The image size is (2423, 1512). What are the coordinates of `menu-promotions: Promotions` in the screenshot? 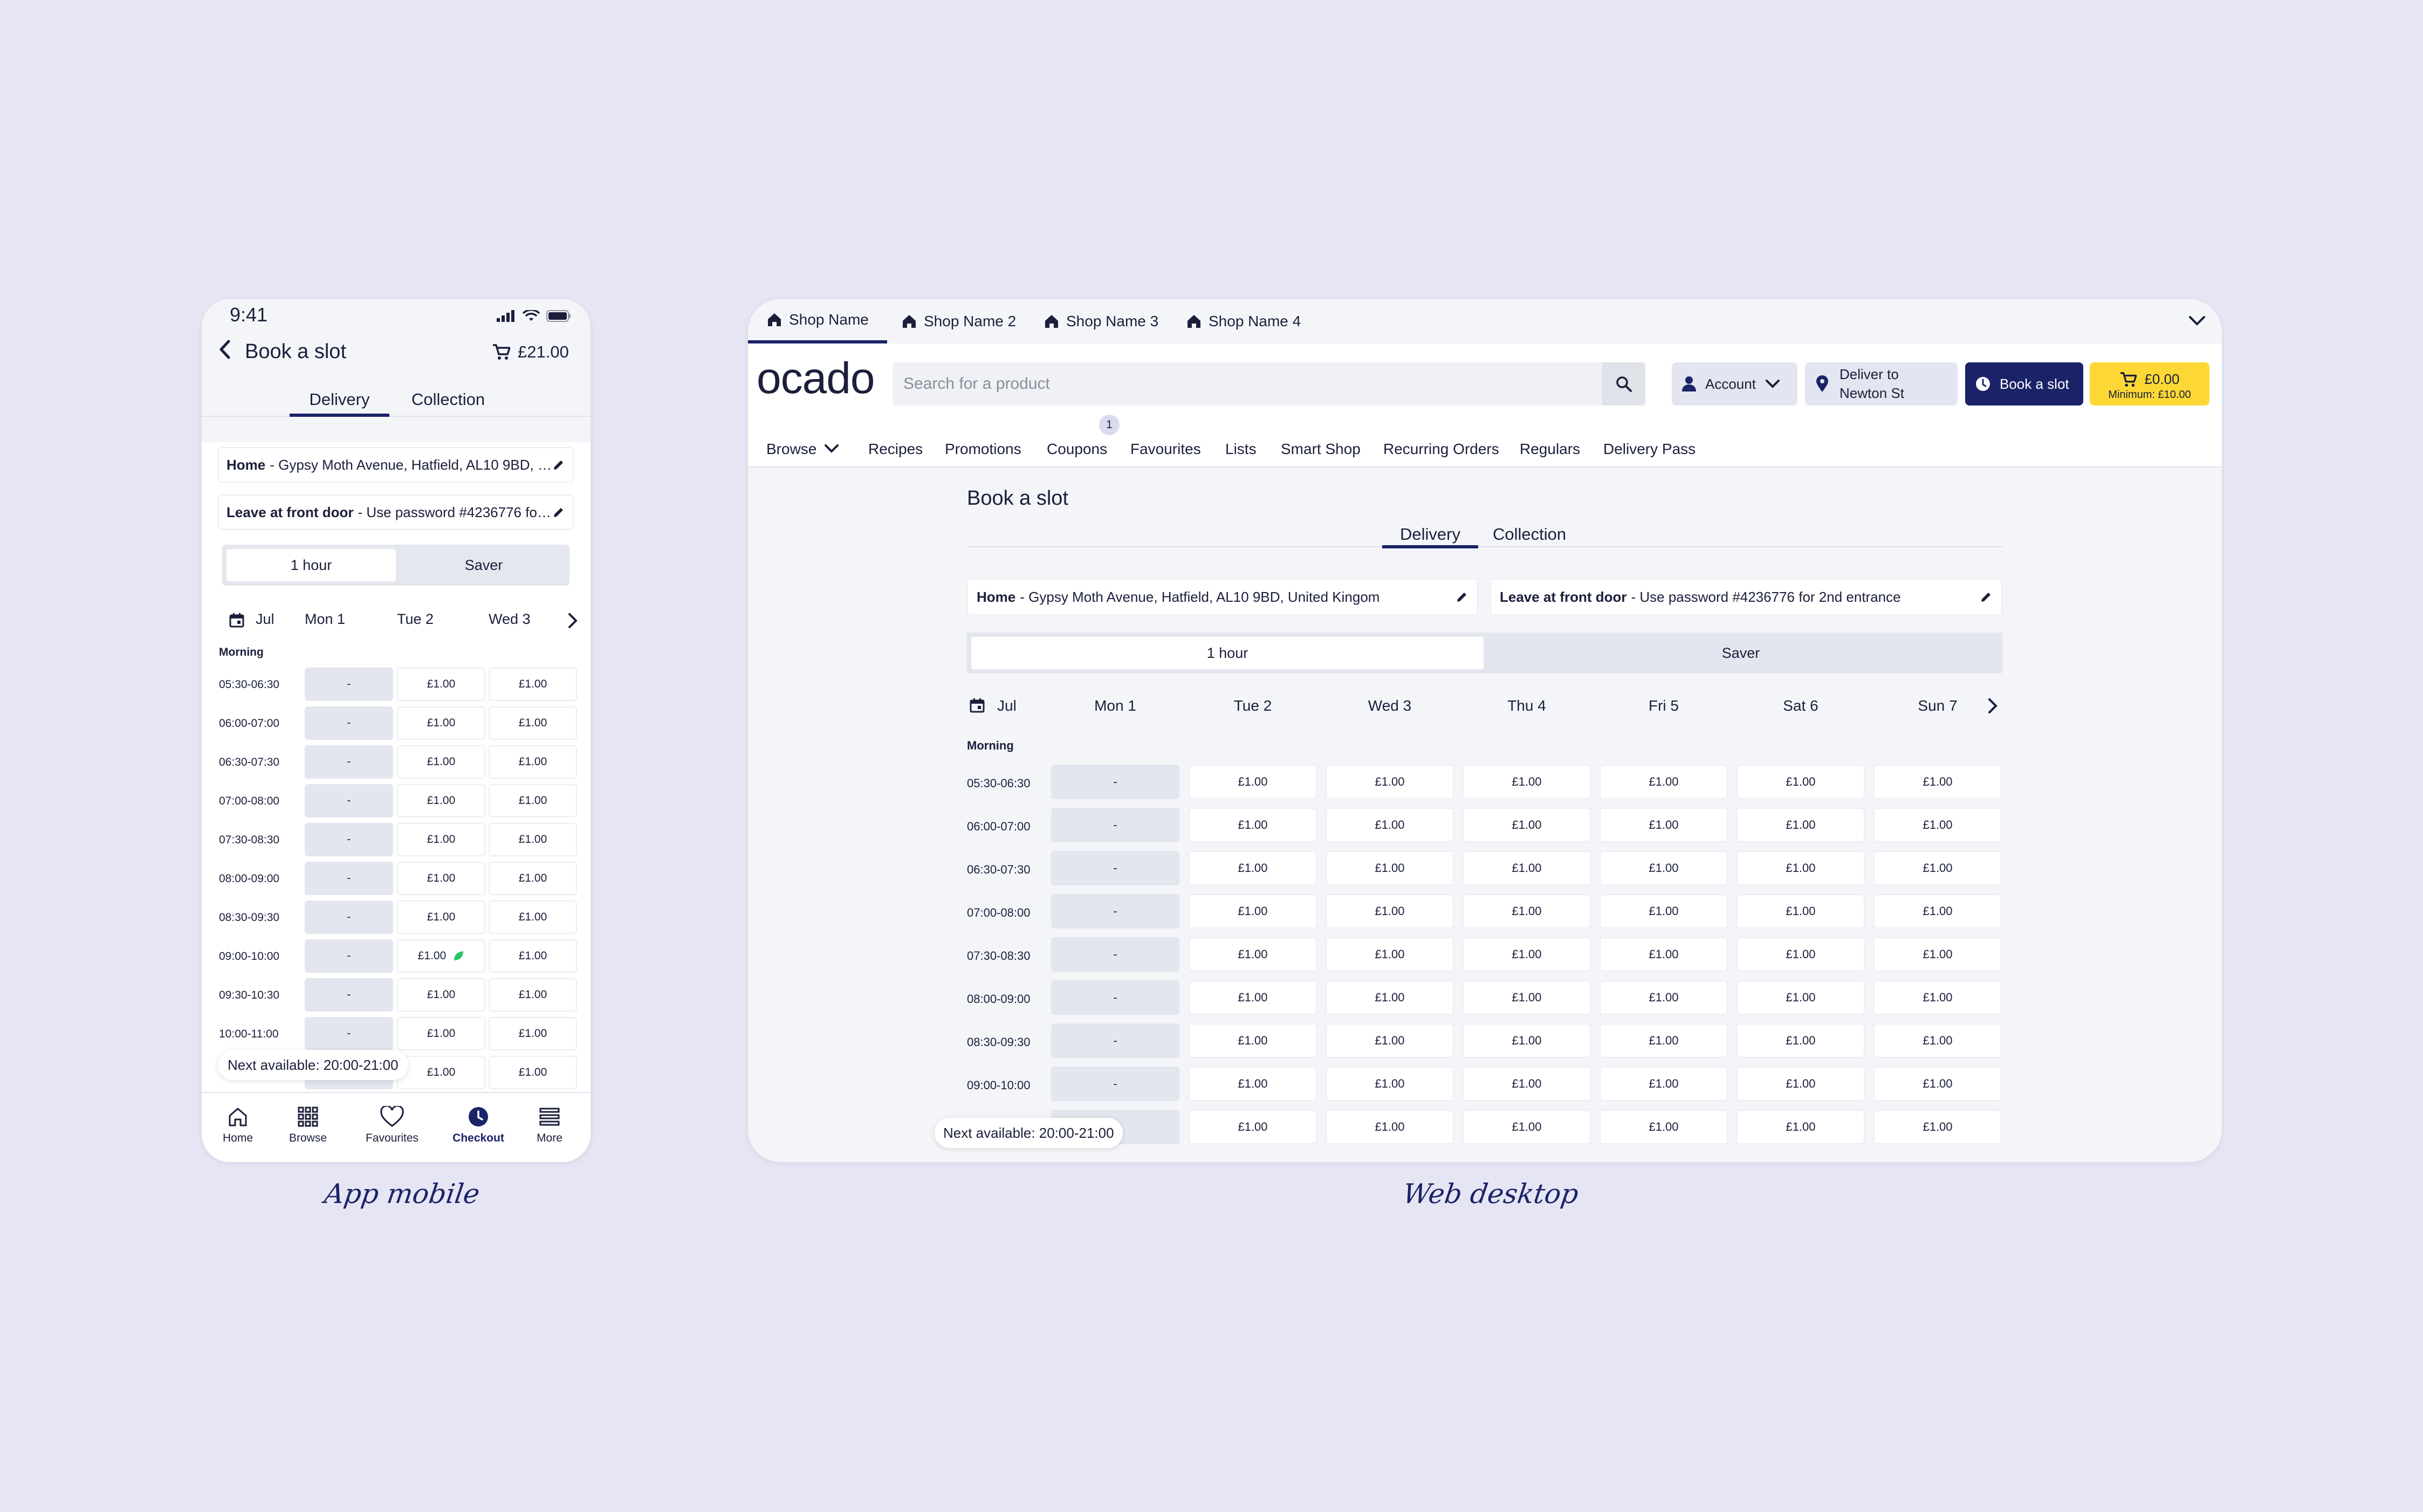 It's located at (983, 449).